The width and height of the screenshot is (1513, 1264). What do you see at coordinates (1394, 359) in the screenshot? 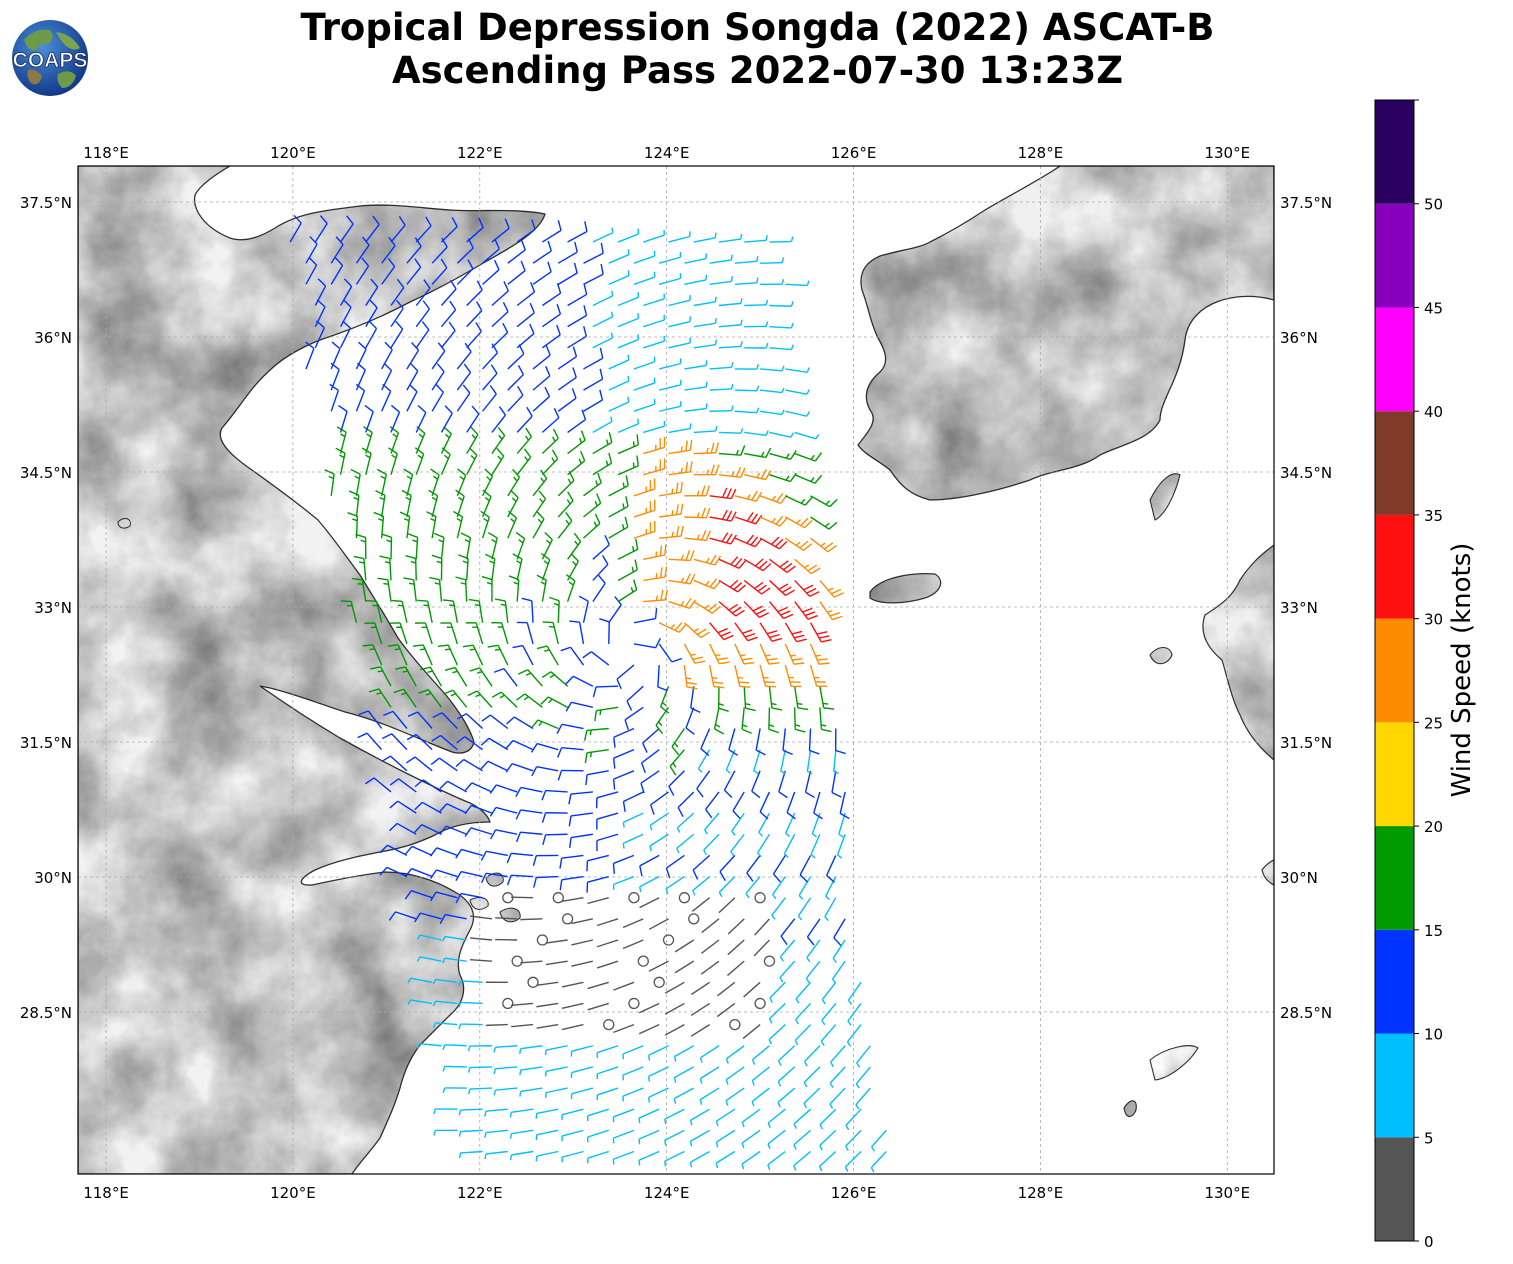
I see `colorbar-bin` at bounding box center [1394, 359].